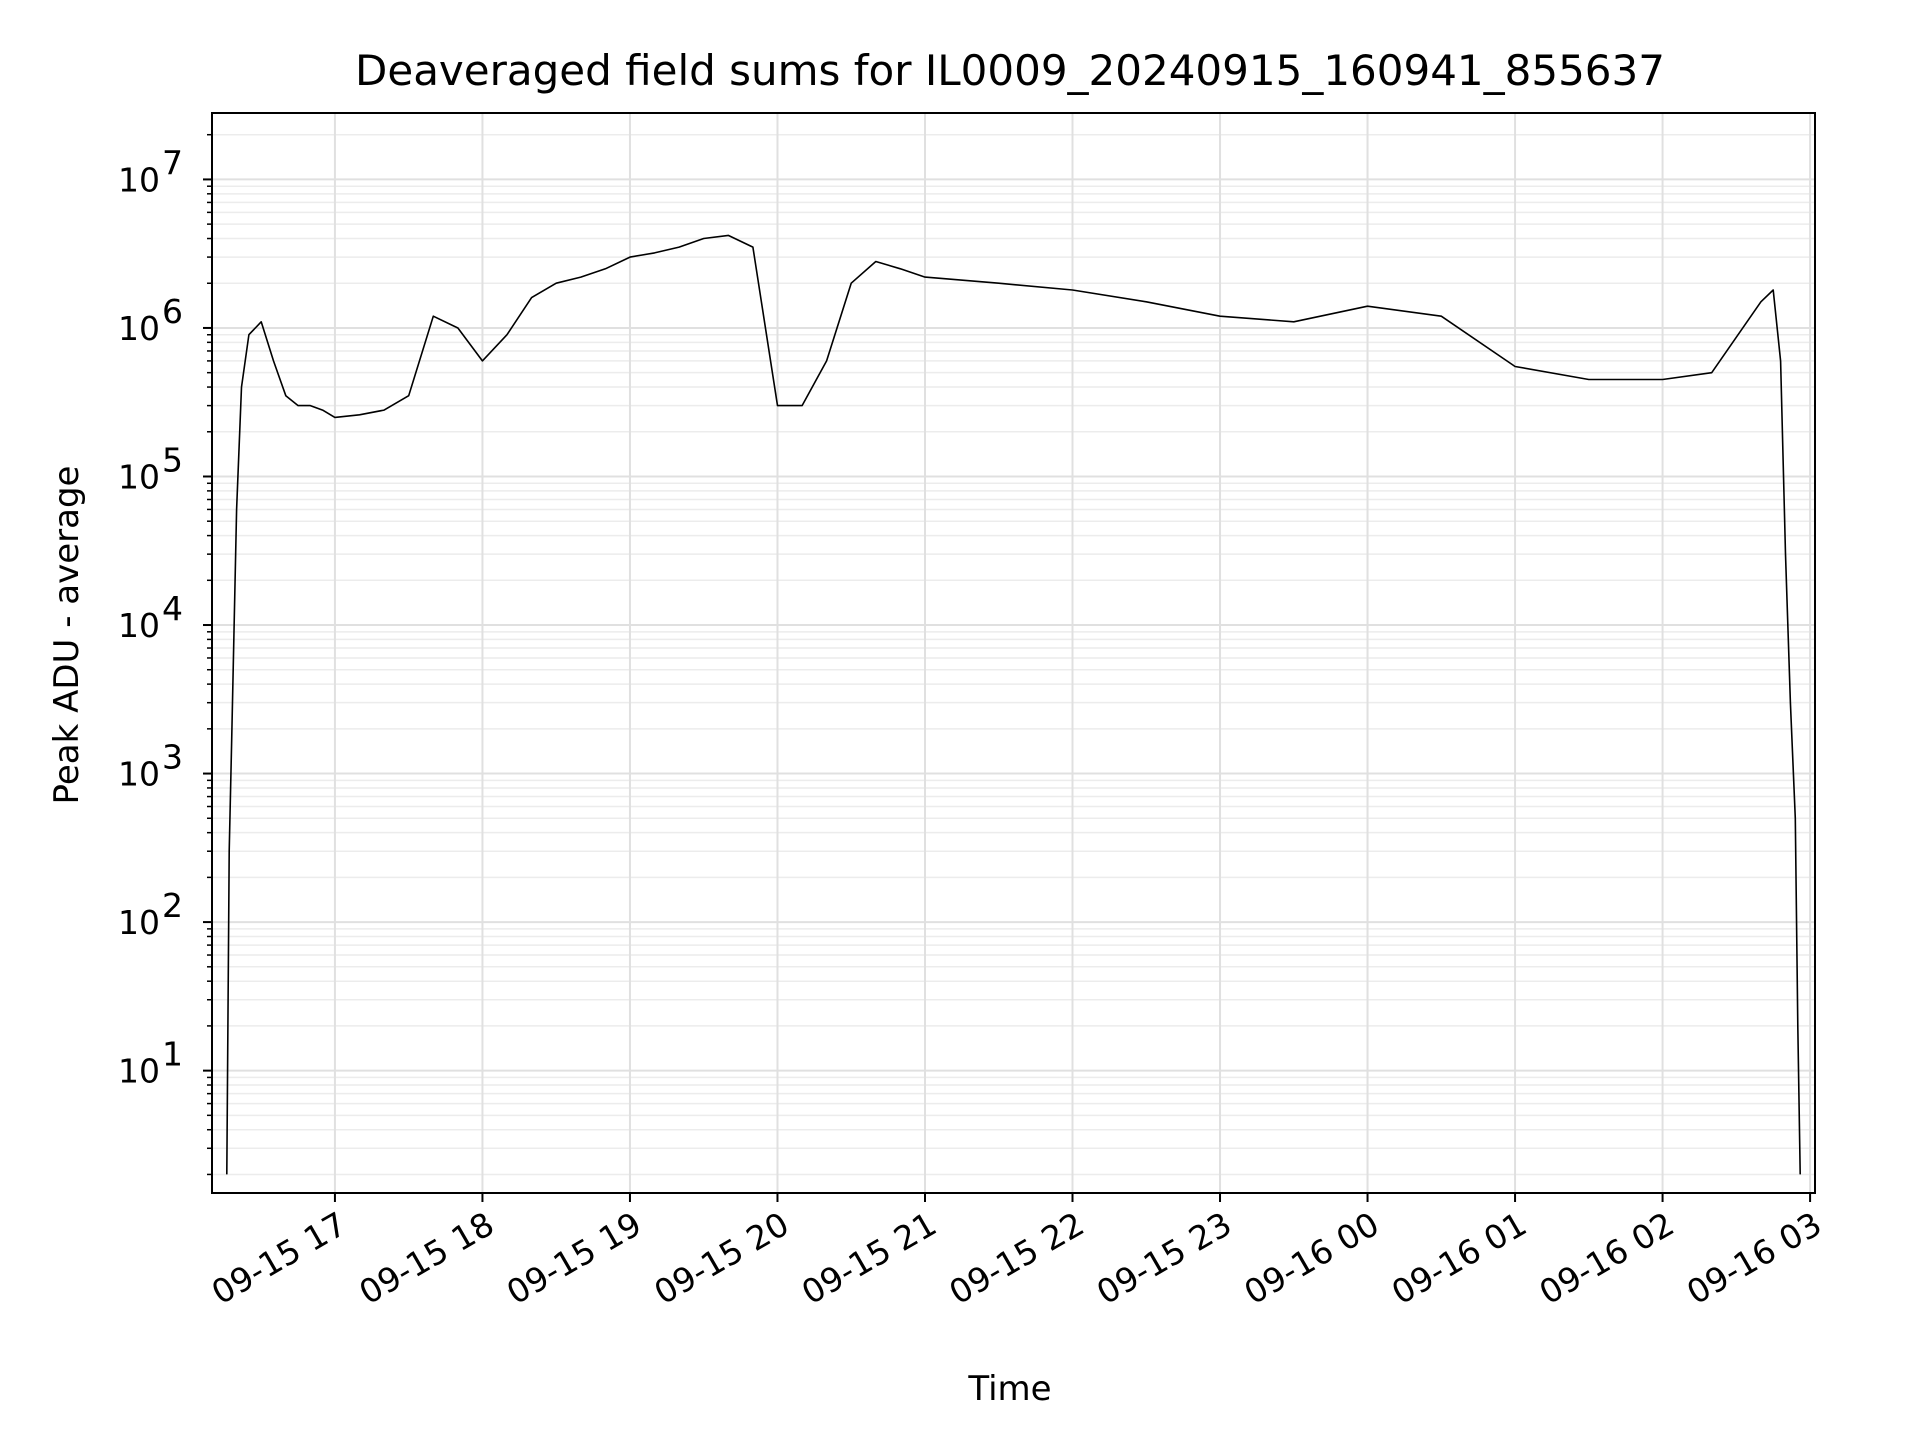 The height and width of the screenshot is (1440, 1920). What do you see at coordinates (172, 459) in the screenshot?
I see `y-tick-label-exponent: 5` at bounding box center [172, 459].